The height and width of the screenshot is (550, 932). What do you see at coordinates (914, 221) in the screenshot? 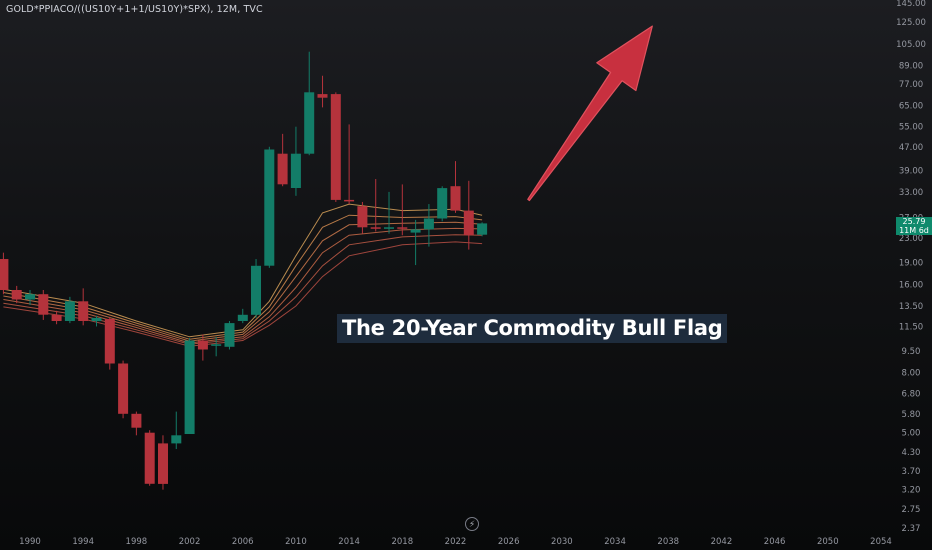
I see `last-price-label: 25.79` at bounding box center [914, 221].